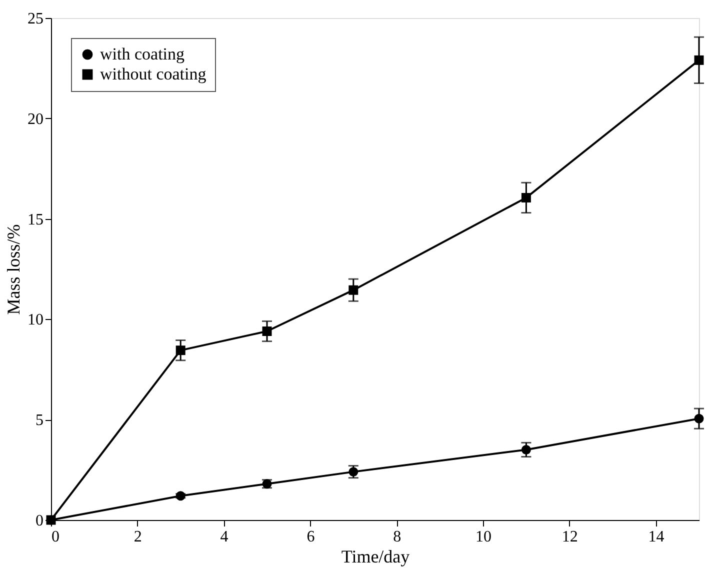  Describe the element at coordinates (138, 537) in the screenshot. I see `x-tick-label: 2` at that location.